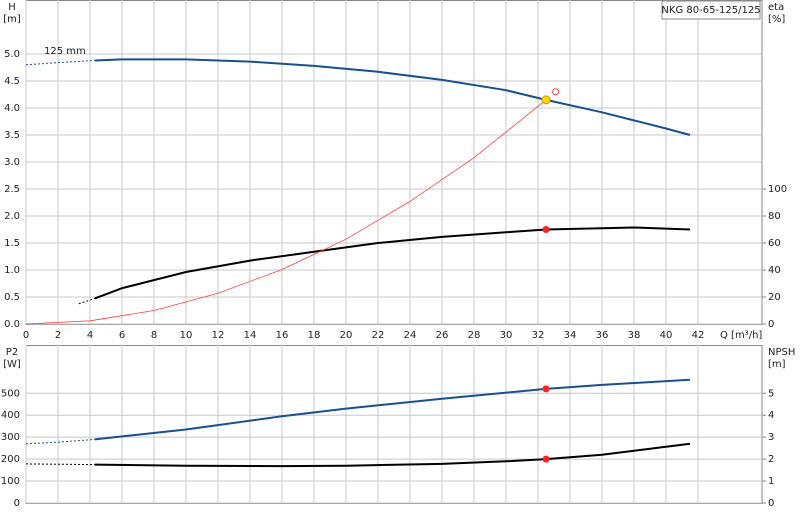 The height and width of the screenshot is (520, 800). What do you see at coordinates (506, 335) in the screenshot?
I see `x-tick-label: 30` at bounding box center [506, 335].